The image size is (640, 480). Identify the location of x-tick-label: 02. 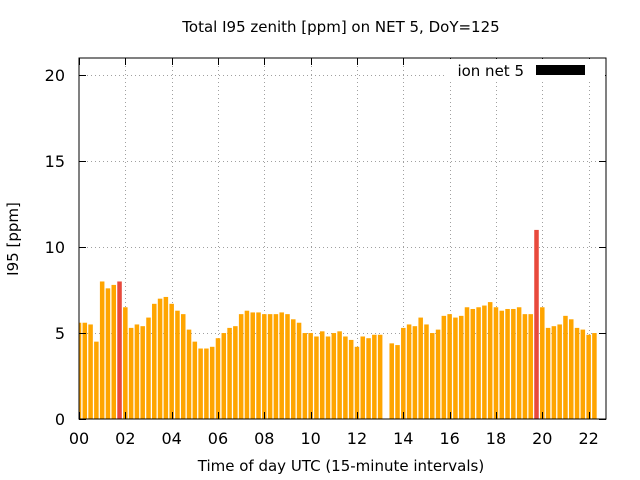
(125, 438).